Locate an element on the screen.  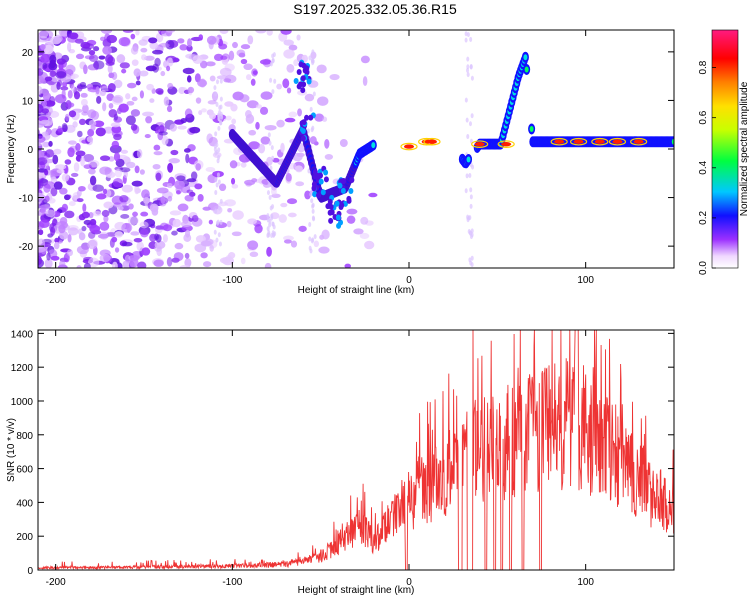
colorbar-tick-label-2: 0.4 is located at coordinates (703, 167).